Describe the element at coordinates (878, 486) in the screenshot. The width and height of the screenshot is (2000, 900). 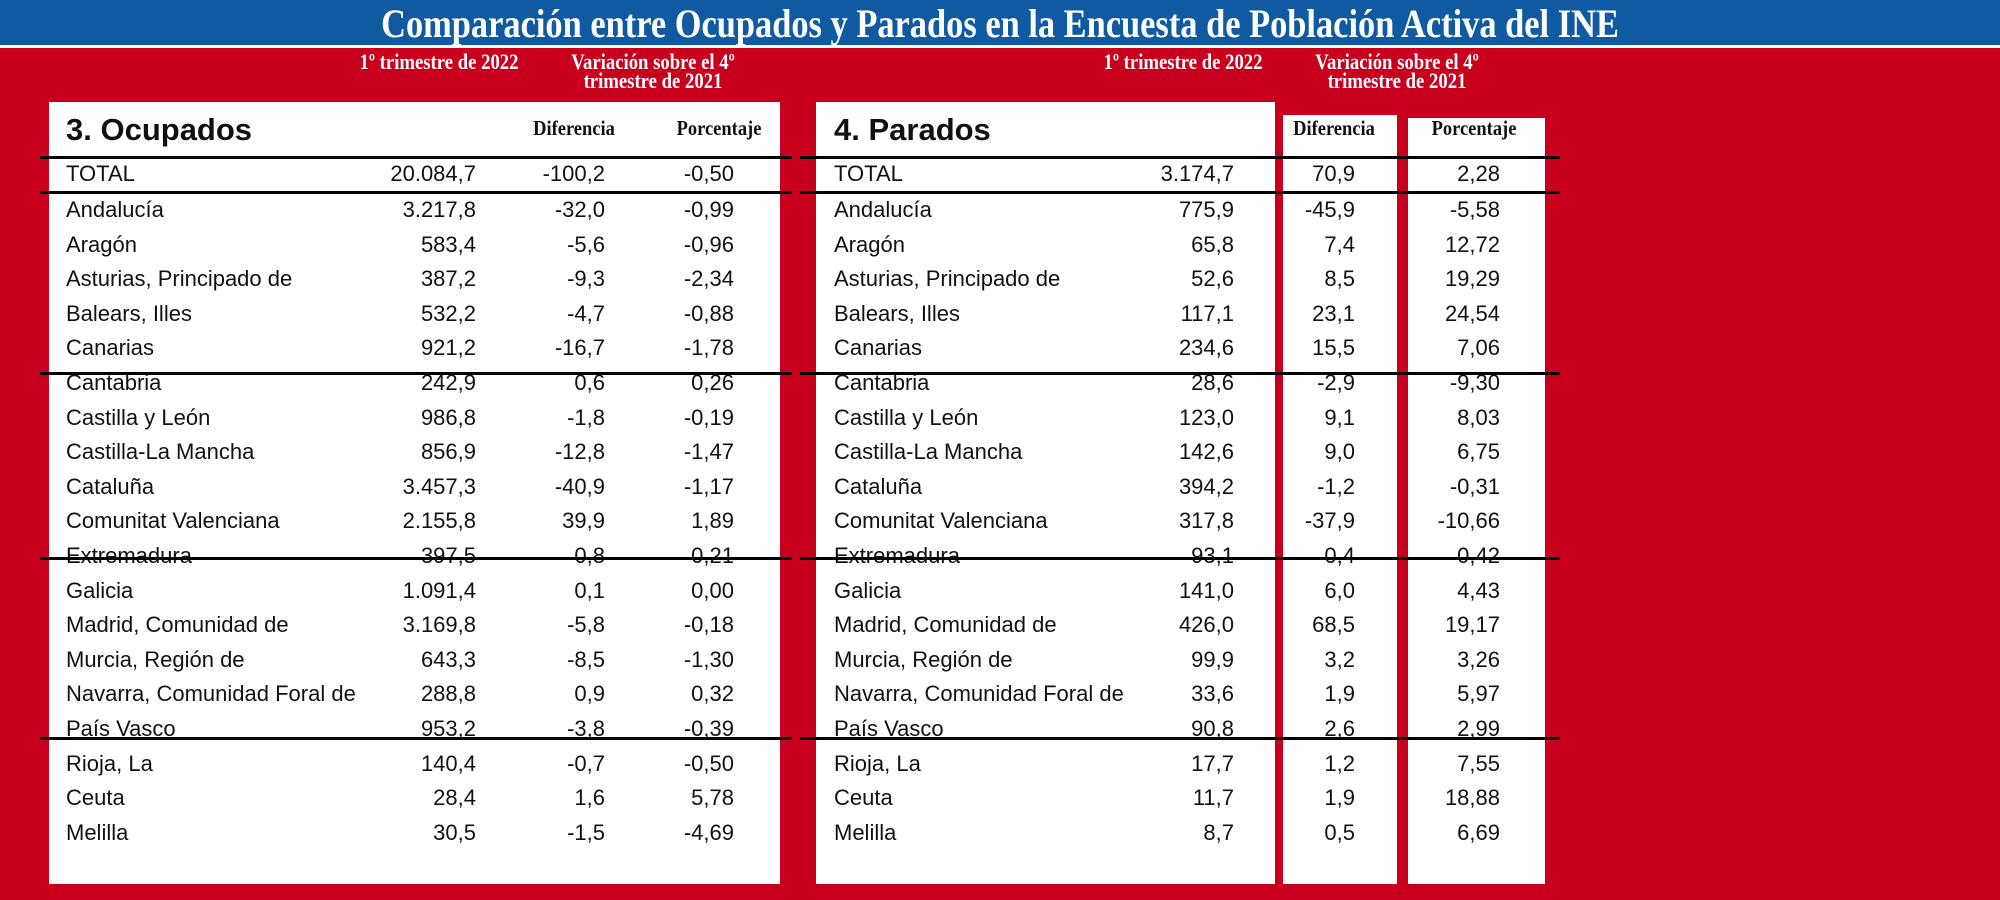
I see `parados-region-cell: Cataluña` at that location.